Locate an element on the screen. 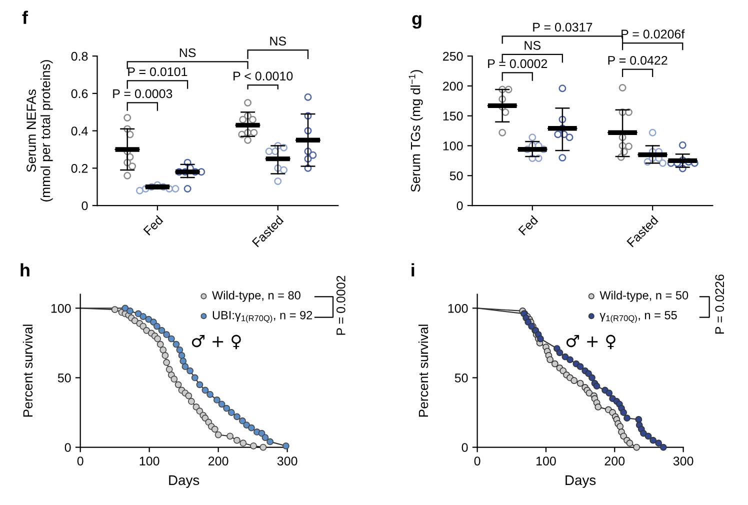 Image resolution: width=748 pixels, height=505 pixels. annotation: P = 0.0002 is located at coordinates (518, 63).